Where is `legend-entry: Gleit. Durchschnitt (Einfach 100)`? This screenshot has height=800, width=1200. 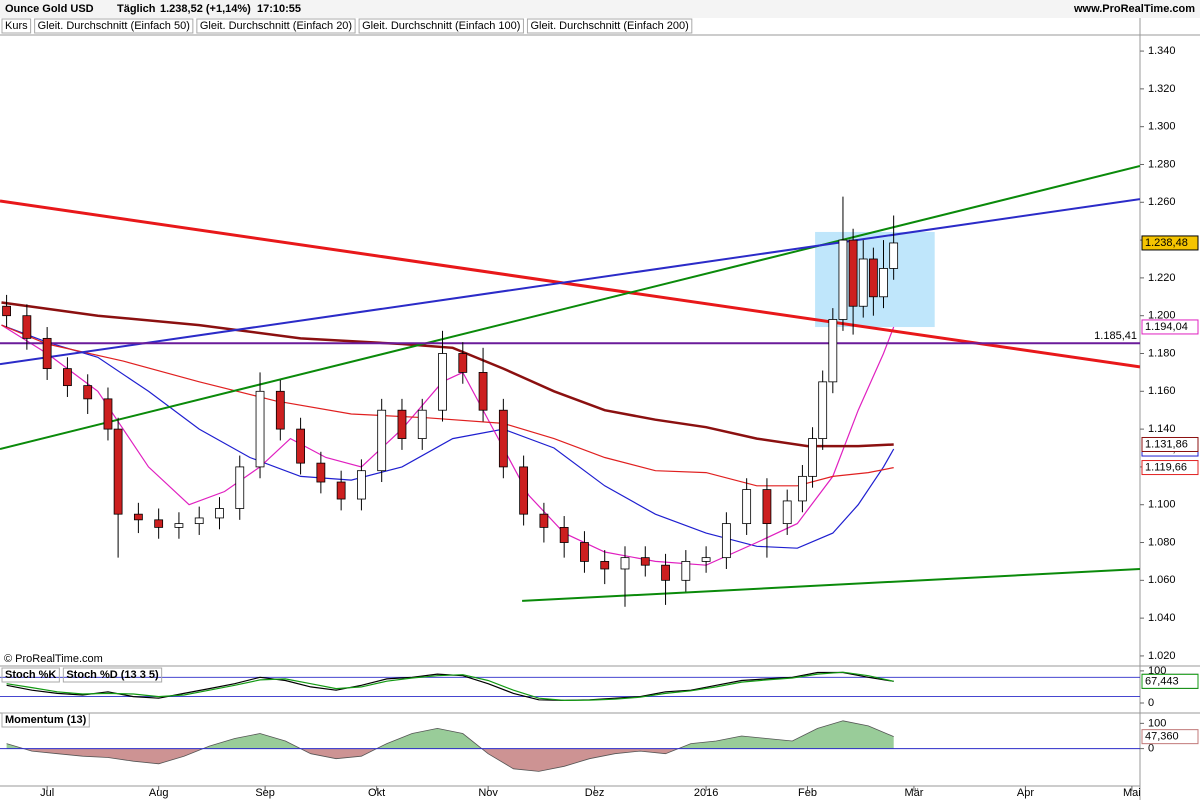
legend-entry: Gleit. Durchschnitt (Einfach 100) is located at coordinates (441, 26).